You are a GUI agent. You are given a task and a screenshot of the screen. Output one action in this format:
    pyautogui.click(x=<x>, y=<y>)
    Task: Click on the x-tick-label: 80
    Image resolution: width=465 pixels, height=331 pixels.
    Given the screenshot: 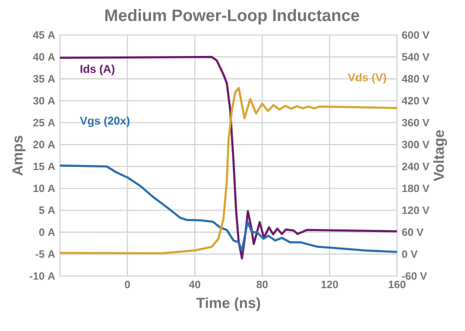 What is the action you would take?
    pyautogui.click(x=262, y=284)
    